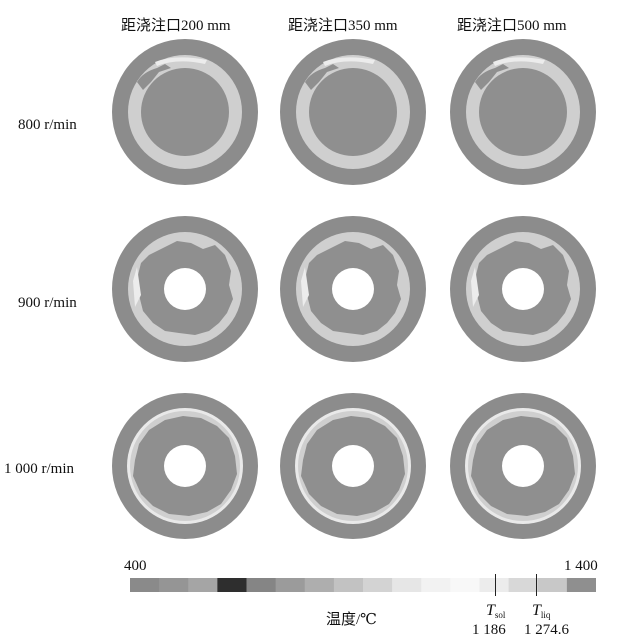  I want to click on row-header-800: 800 r/min, so click(47, 125).